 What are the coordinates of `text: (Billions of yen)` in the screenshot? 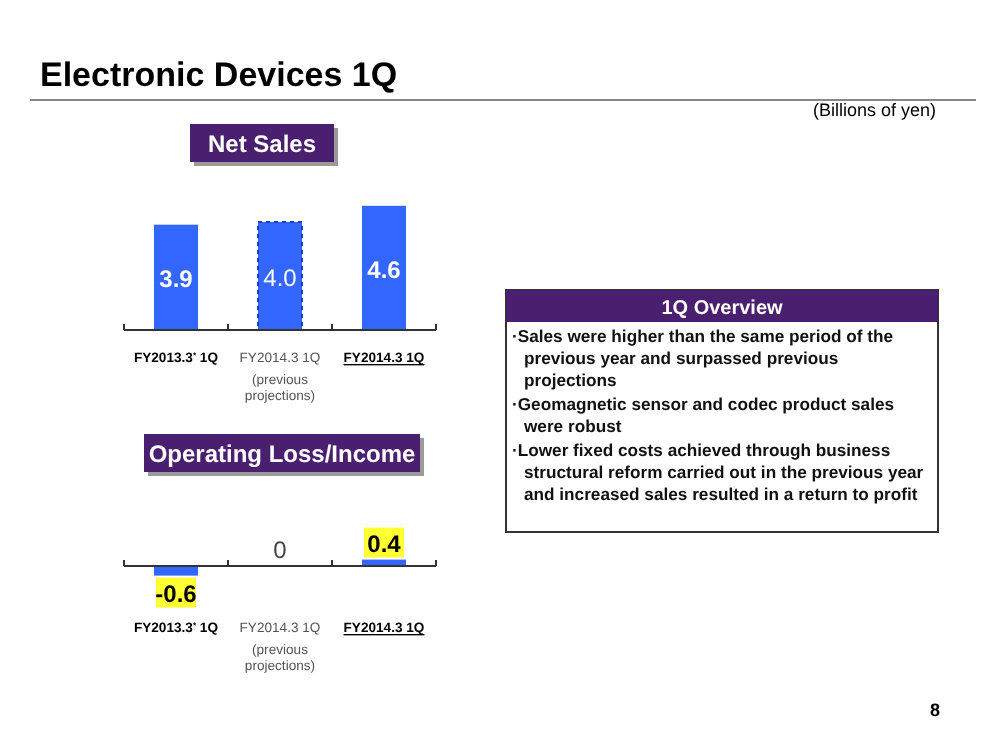 It's located at (874, 110).